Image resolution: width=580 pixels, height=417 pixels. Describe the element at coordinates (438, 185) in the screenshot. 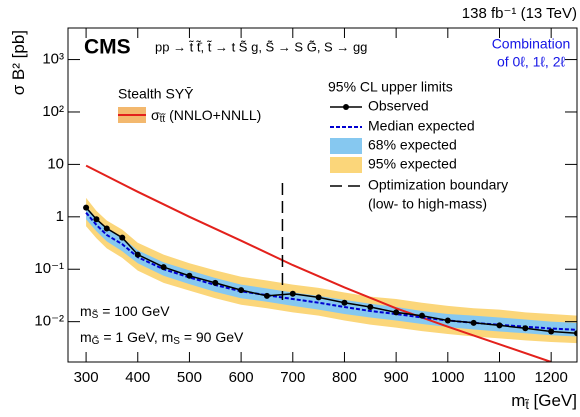

I see `legend-label: Optimization boundary` at that location.